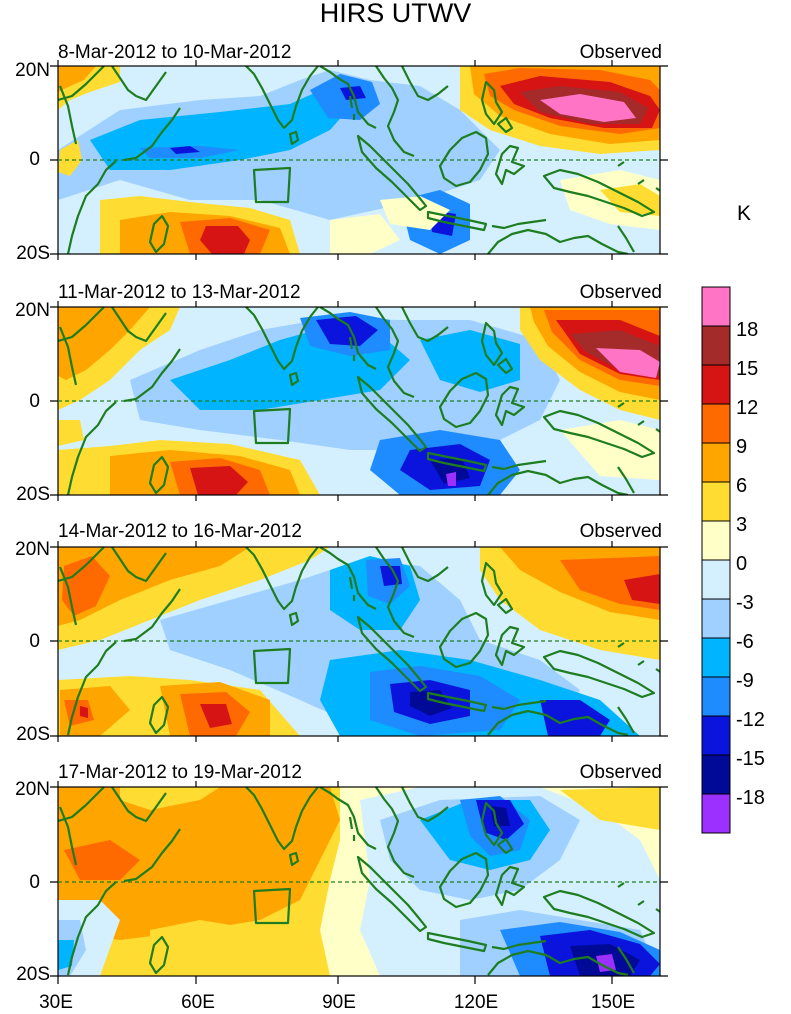 This screenshot has width=791, height=1014. Describe the element at coordinates (620, 292) in the screenshot. I see `panel-2-label: Observed` at that location.